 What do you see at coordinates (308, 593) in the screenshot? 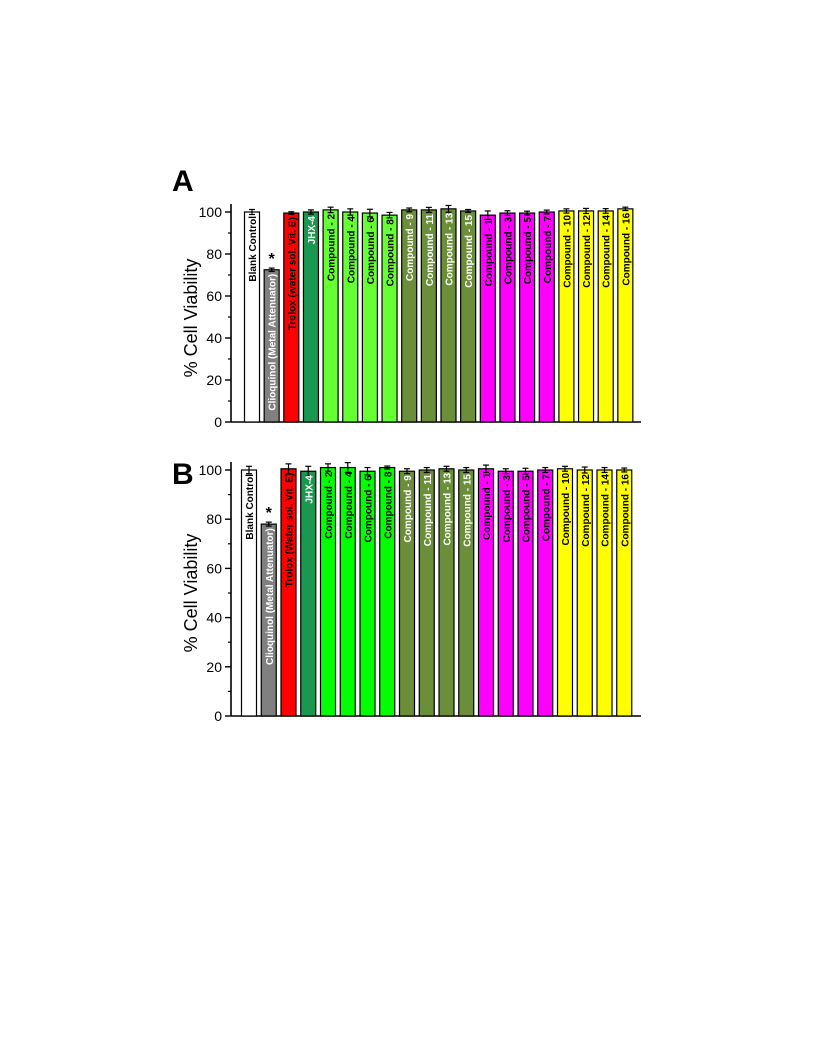
I see `bar` at bounding box center [308, 593].